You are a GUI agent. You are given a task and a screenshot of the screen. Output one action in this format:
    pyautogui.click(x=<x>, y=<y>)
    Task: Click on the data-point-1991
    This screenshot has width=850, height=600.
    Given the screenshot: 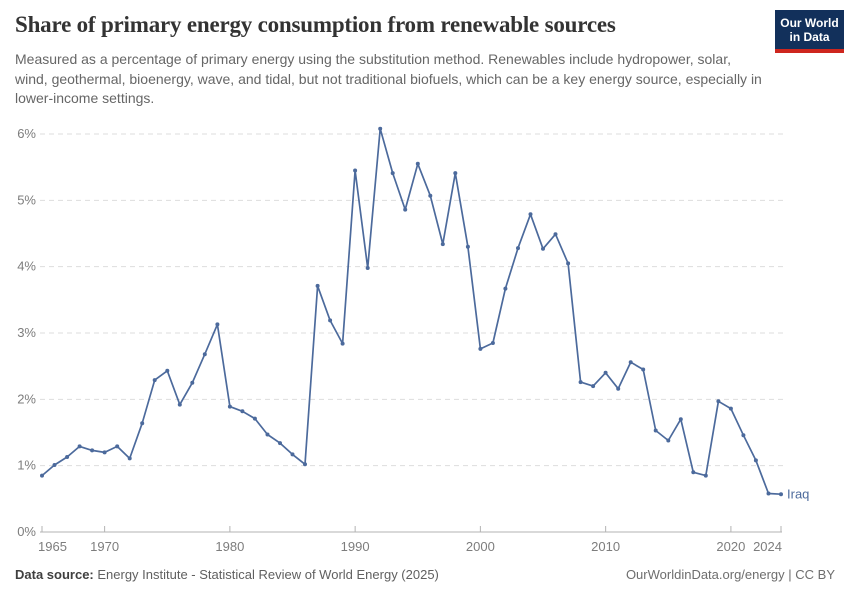 What is the action you would take?
    pyautogui.click(x=367, y=268)
    